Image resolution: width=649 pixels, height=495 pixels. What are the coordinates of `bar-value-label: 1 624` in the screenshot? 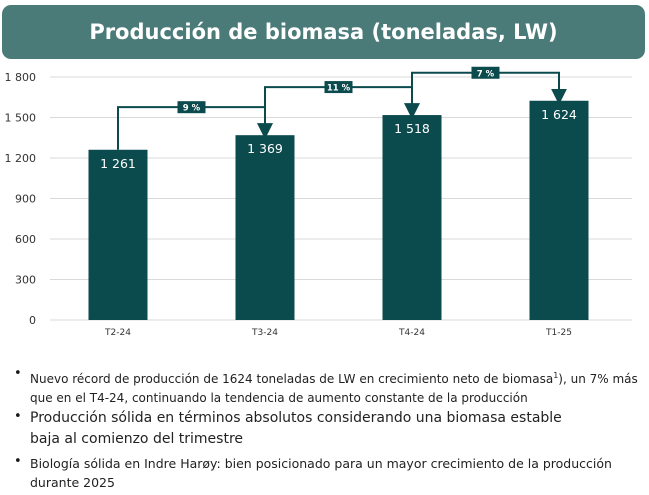 It's located at (559, 114).